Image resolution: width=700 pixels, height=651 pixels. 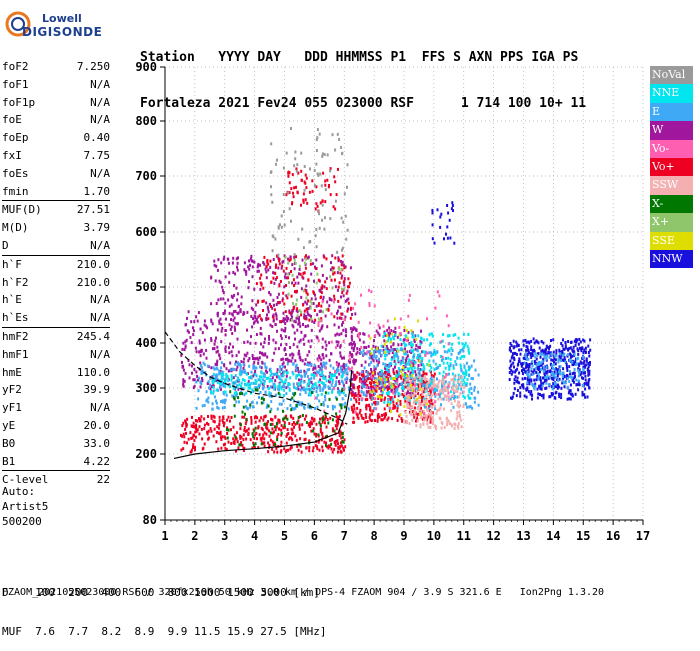 What do you see at coordinates (12, 300) in the screenshot?
I see `param-label: h`E` at bounding box center [12, 300].